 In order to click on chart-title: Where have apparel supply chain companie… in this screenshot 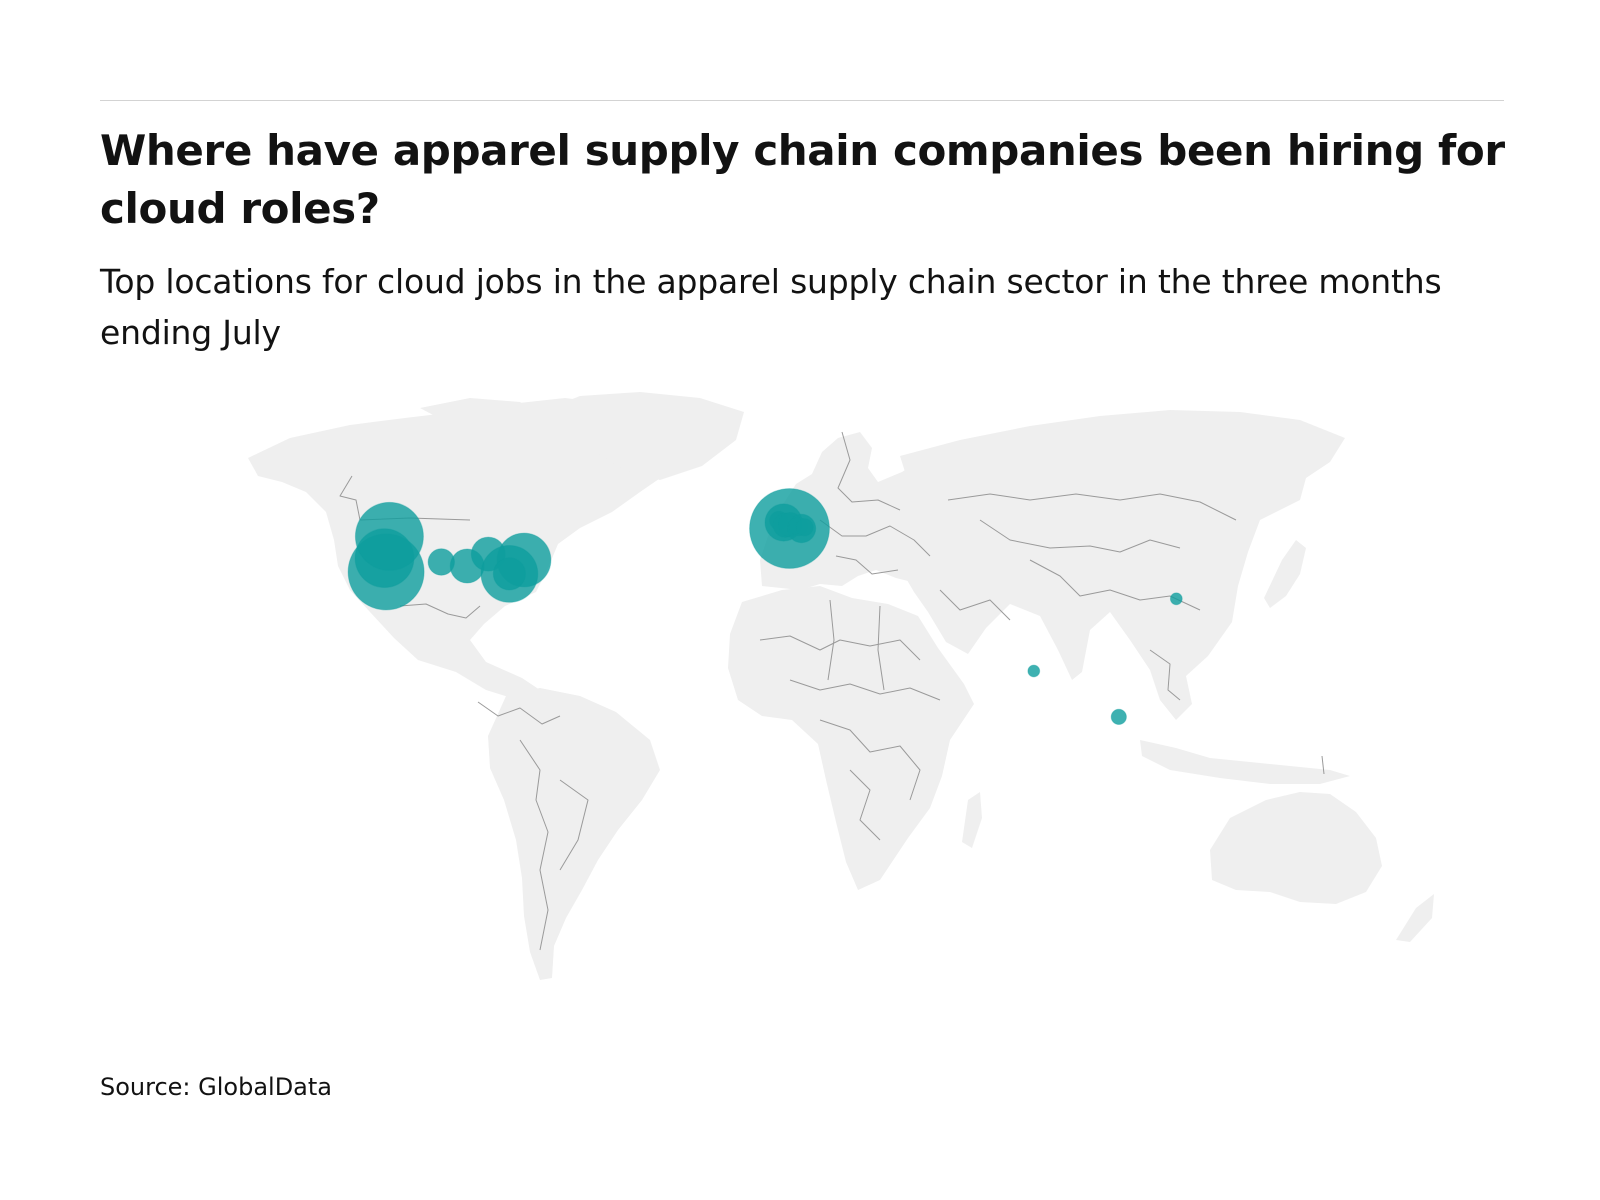, I will do `click(802, 179)`.